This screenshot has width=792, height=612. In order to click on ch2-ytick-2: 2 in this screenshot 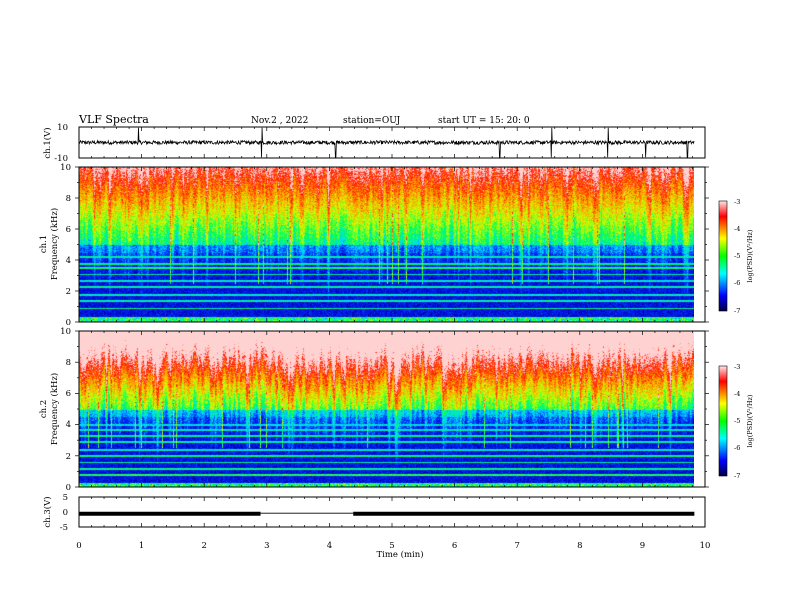, I will do `click(68, 457)`.